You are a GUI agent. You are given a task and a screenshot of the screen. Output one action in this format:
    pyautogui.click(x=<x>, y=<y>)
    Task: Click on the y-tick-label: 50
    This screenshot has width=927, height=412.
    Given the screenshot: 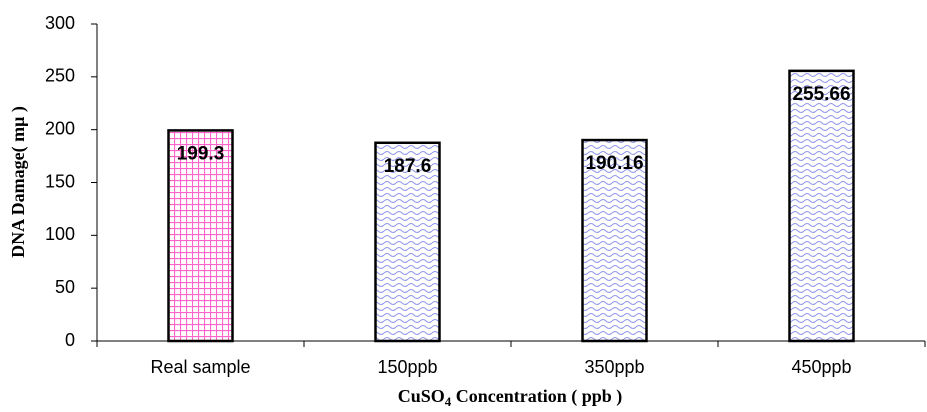 What is the action you would take?
    pyautogui.click(x=65, y=287)
    